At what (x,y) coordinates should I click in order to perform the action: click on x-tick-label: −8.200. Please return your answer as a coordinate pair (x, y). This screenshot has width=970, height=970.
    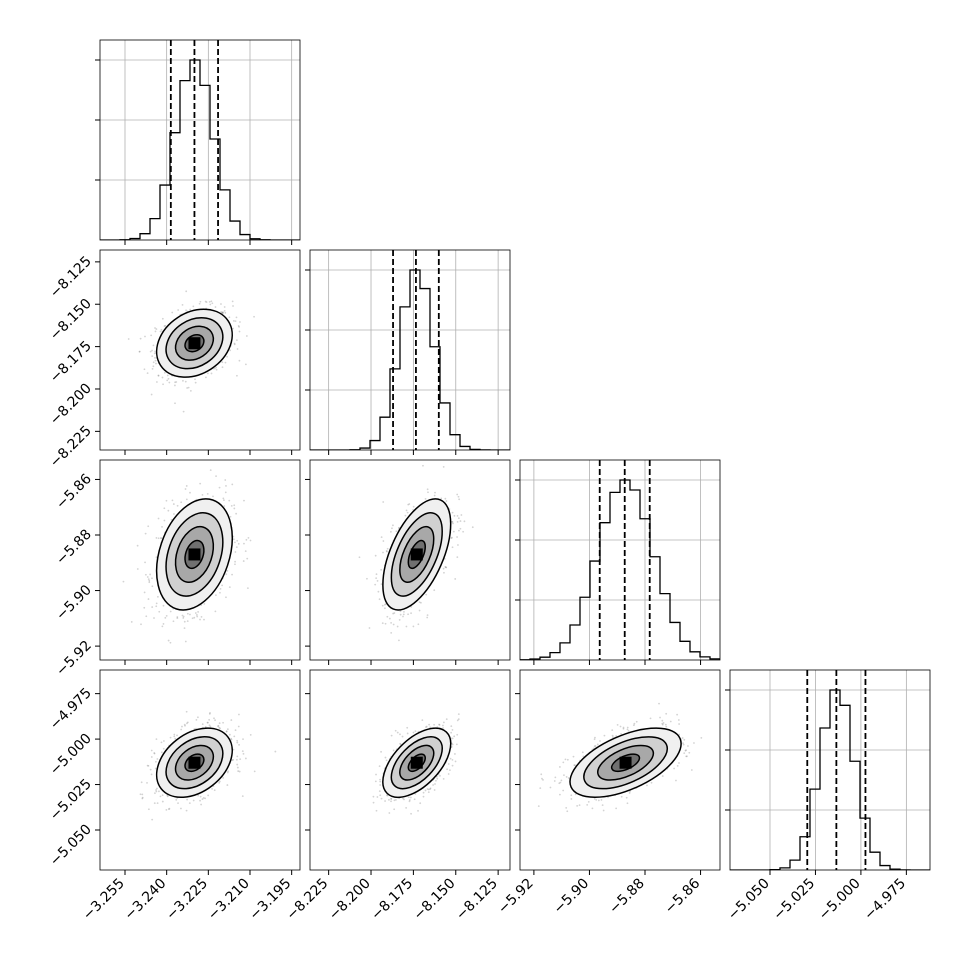
    Looking at the image, I should click on (350, 900).